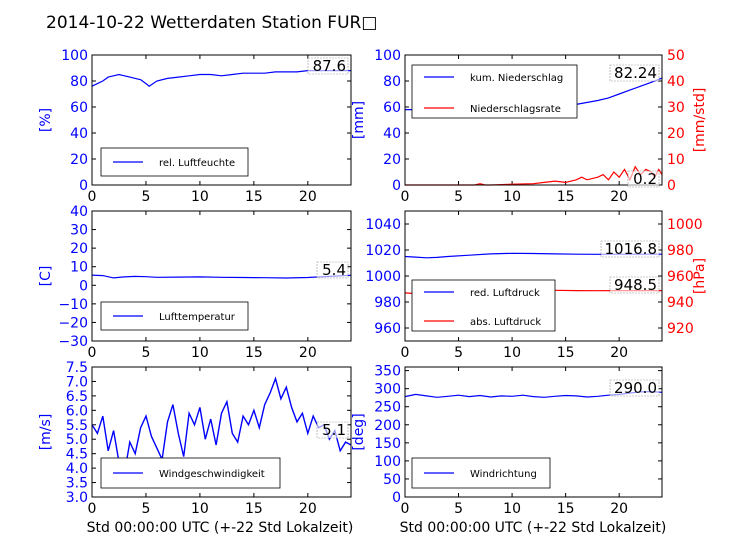 The width and height of the screenshot is (736, 552). Describe the element at coordinates (676, 56) in the screenshot. I see `y2-tick-label: 50` at that location.